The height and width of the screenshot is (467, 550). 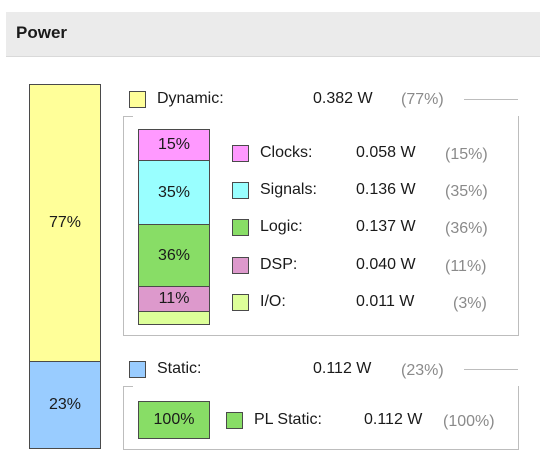 I want to click on dynamic-bar-logic-label: 36%, so click(x=174, y=255).